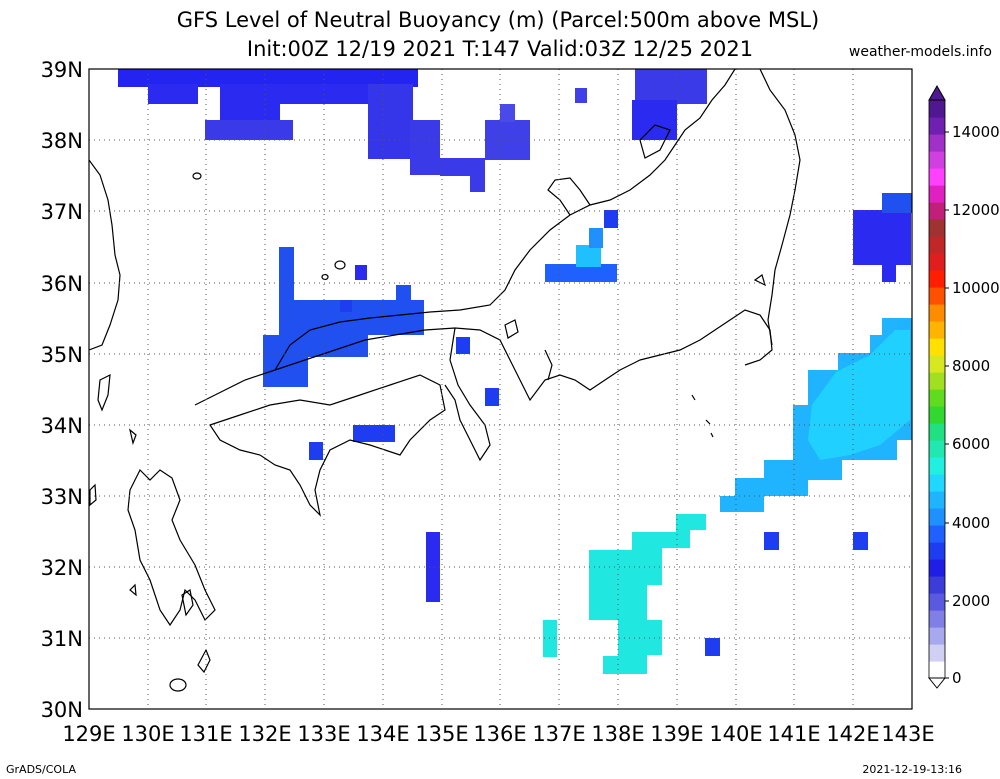 The height and width of the screenshot is (779, 1000). I want to click on colorbar-label: 14000, so click(976, 132).